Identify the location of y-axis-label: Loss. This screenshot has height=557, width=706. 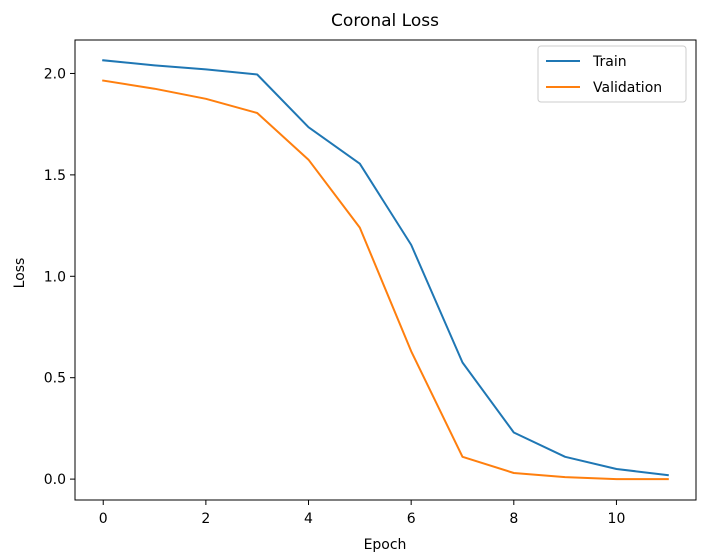
(20, 273).